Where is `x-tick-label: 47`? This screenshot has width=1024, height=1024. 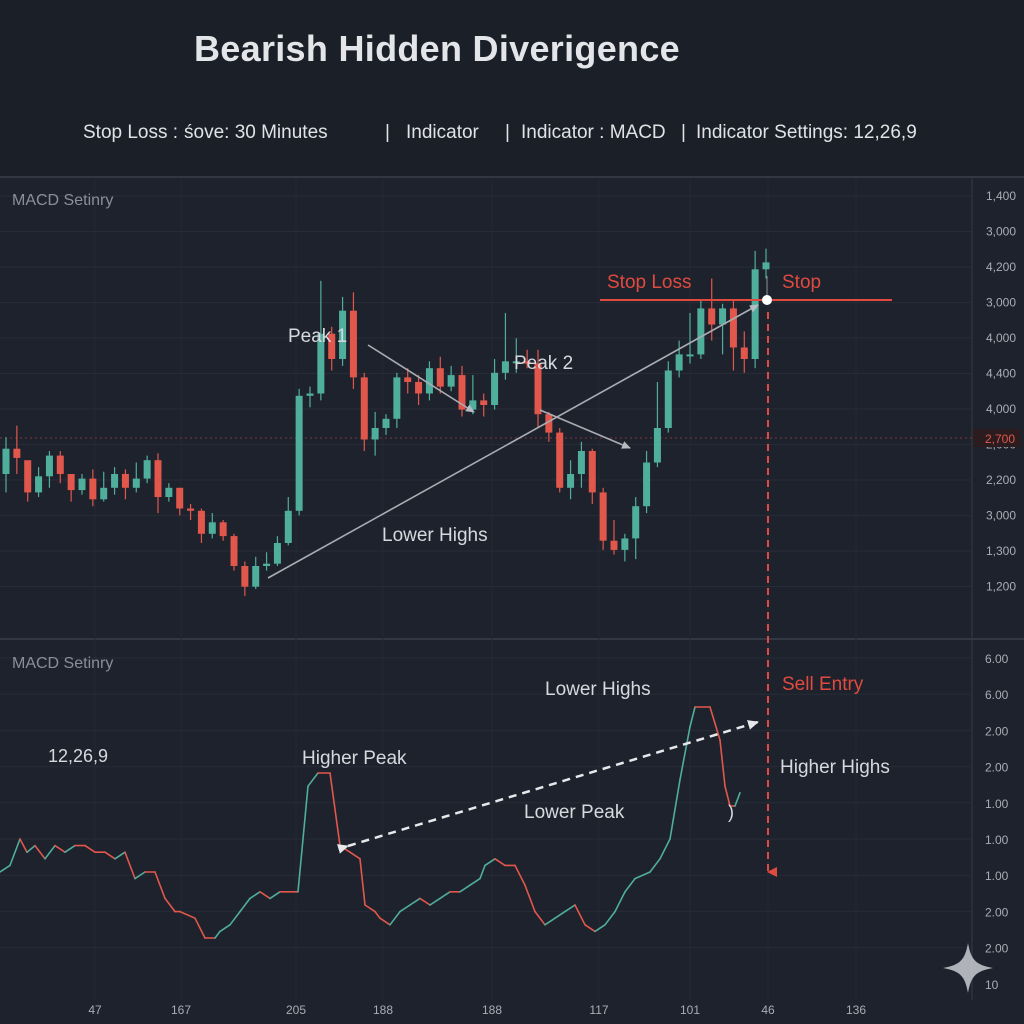 x-tick-label: 47 is located at coordinates (95, 1010).